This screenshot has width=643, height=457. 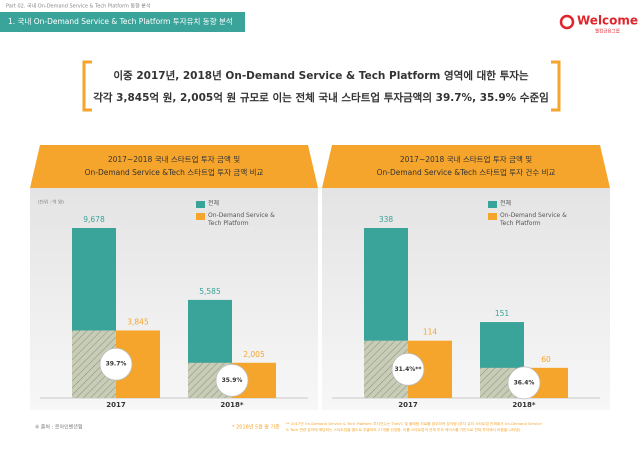 What do you see at coordinates (51, 202) in the screenshot?
I see `unit: (단위 : 억 원)` at bounding box center [51, 202].